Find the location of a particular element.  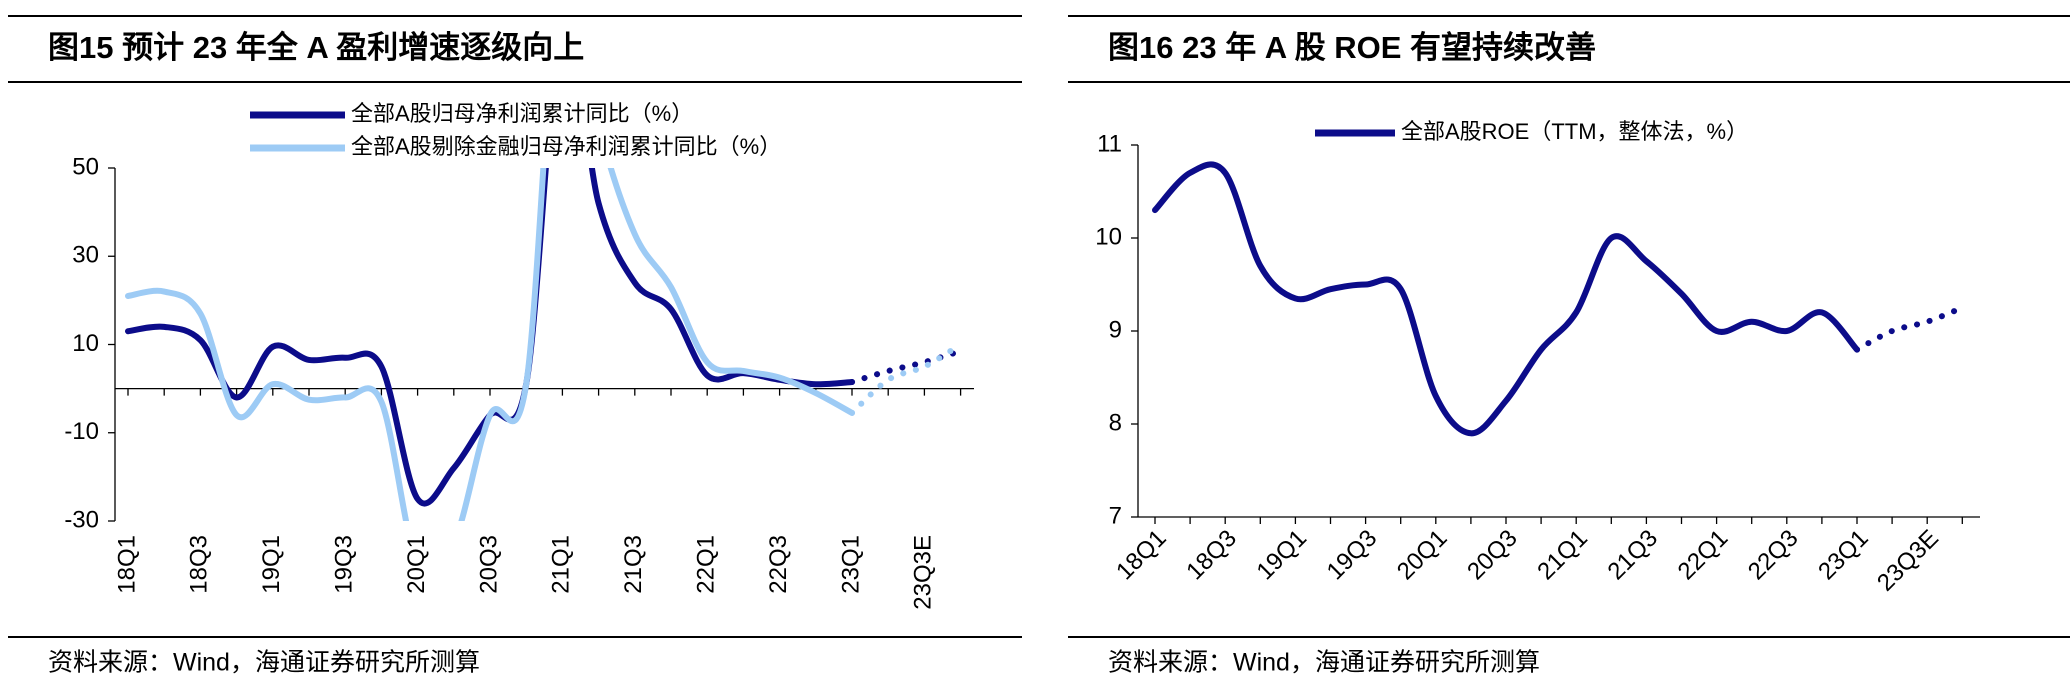

y-tick-label: 50 is located at coordinates (85, 166).